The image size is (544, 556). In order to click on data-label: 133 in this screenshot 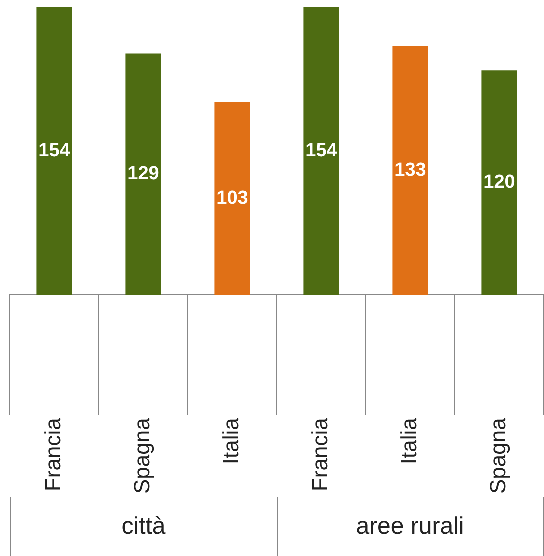, I will do `click(410, 170)`.